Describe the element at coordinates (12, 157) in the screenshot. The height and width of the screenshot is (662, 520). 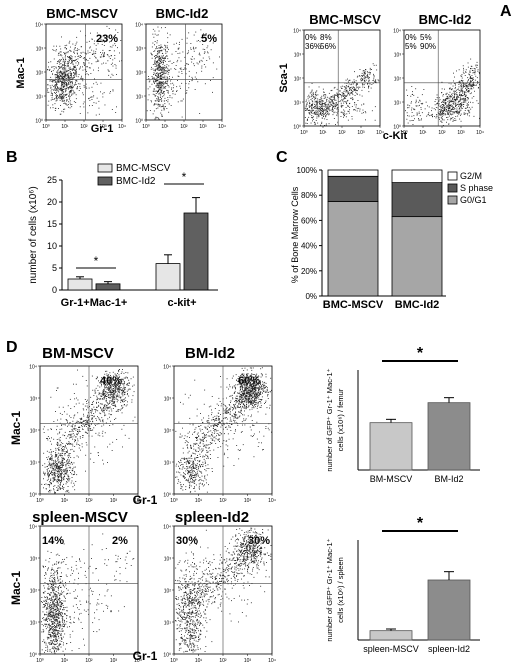
I see `panel-letter-b: B` at that location.